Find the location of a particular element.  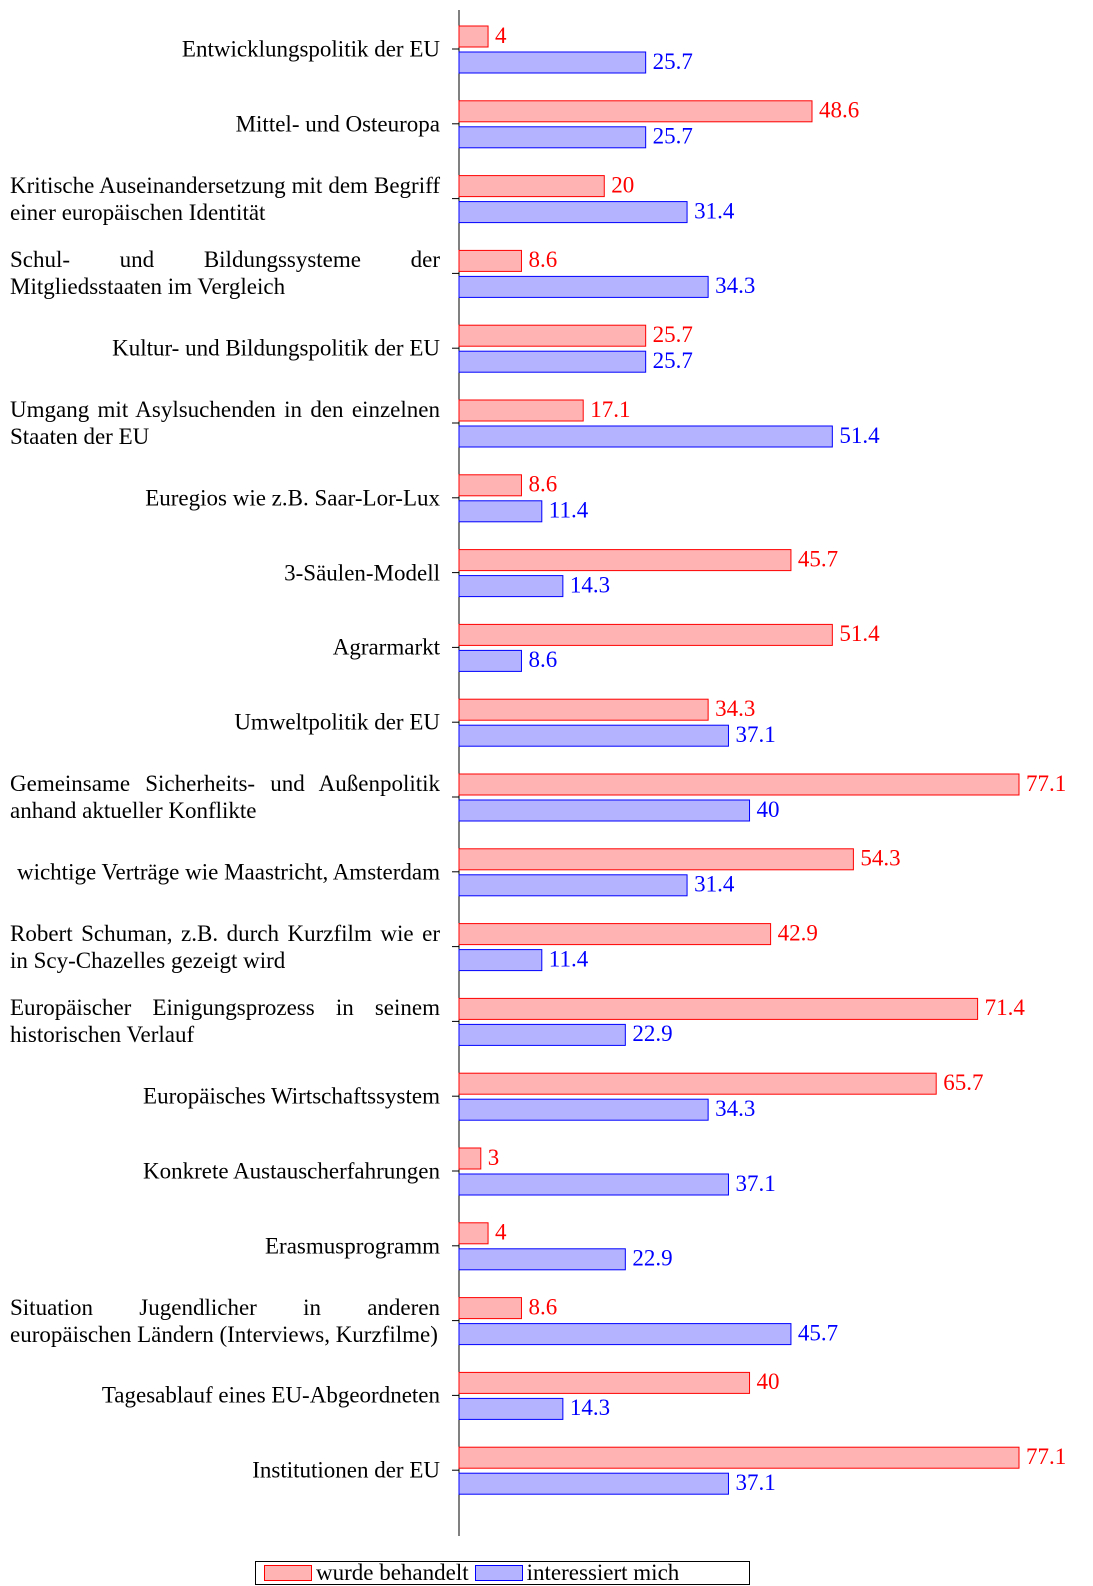

category-text: Mittel- und Osteuropa is located at coordinates (337, 124).